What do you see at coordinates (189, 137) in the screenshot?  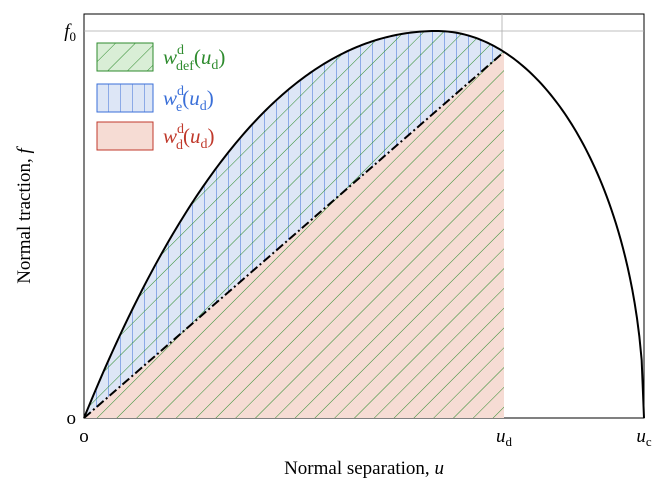 I see `legend-label: wd d(ud)` at bounding box center [189, 137].